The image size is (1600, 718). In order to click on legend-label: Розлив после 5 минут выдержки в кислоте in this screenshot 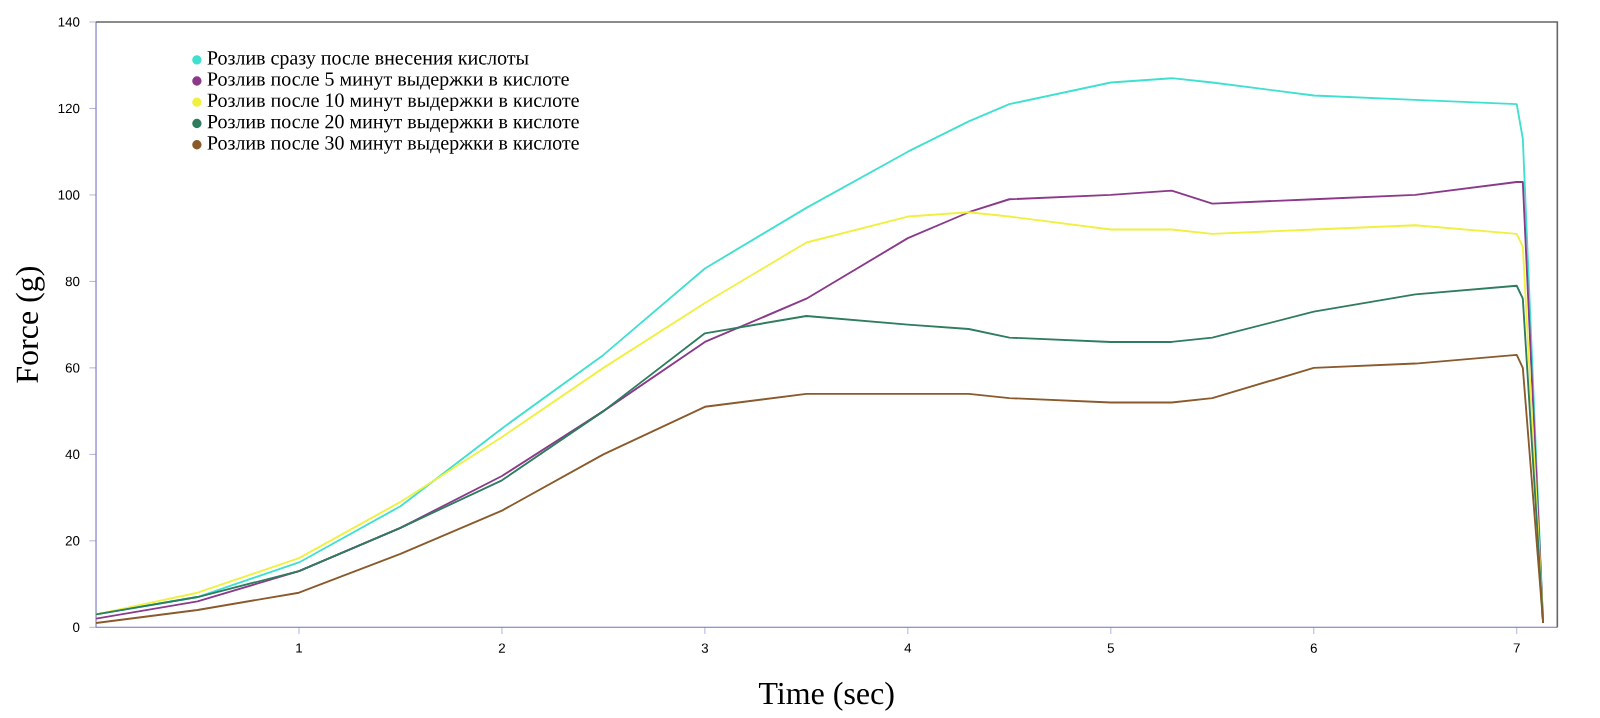, I will do `click(388, 81)`.